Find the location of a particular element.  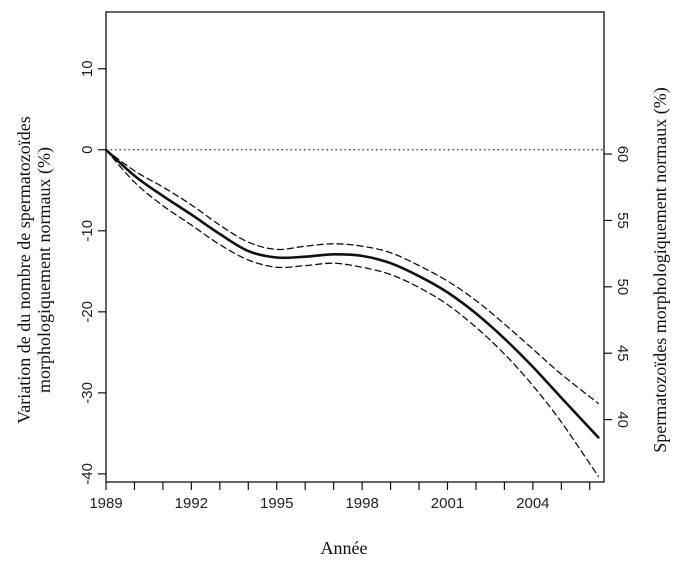

y-left-tick-label: -20 is located at coordinates (87, 312).